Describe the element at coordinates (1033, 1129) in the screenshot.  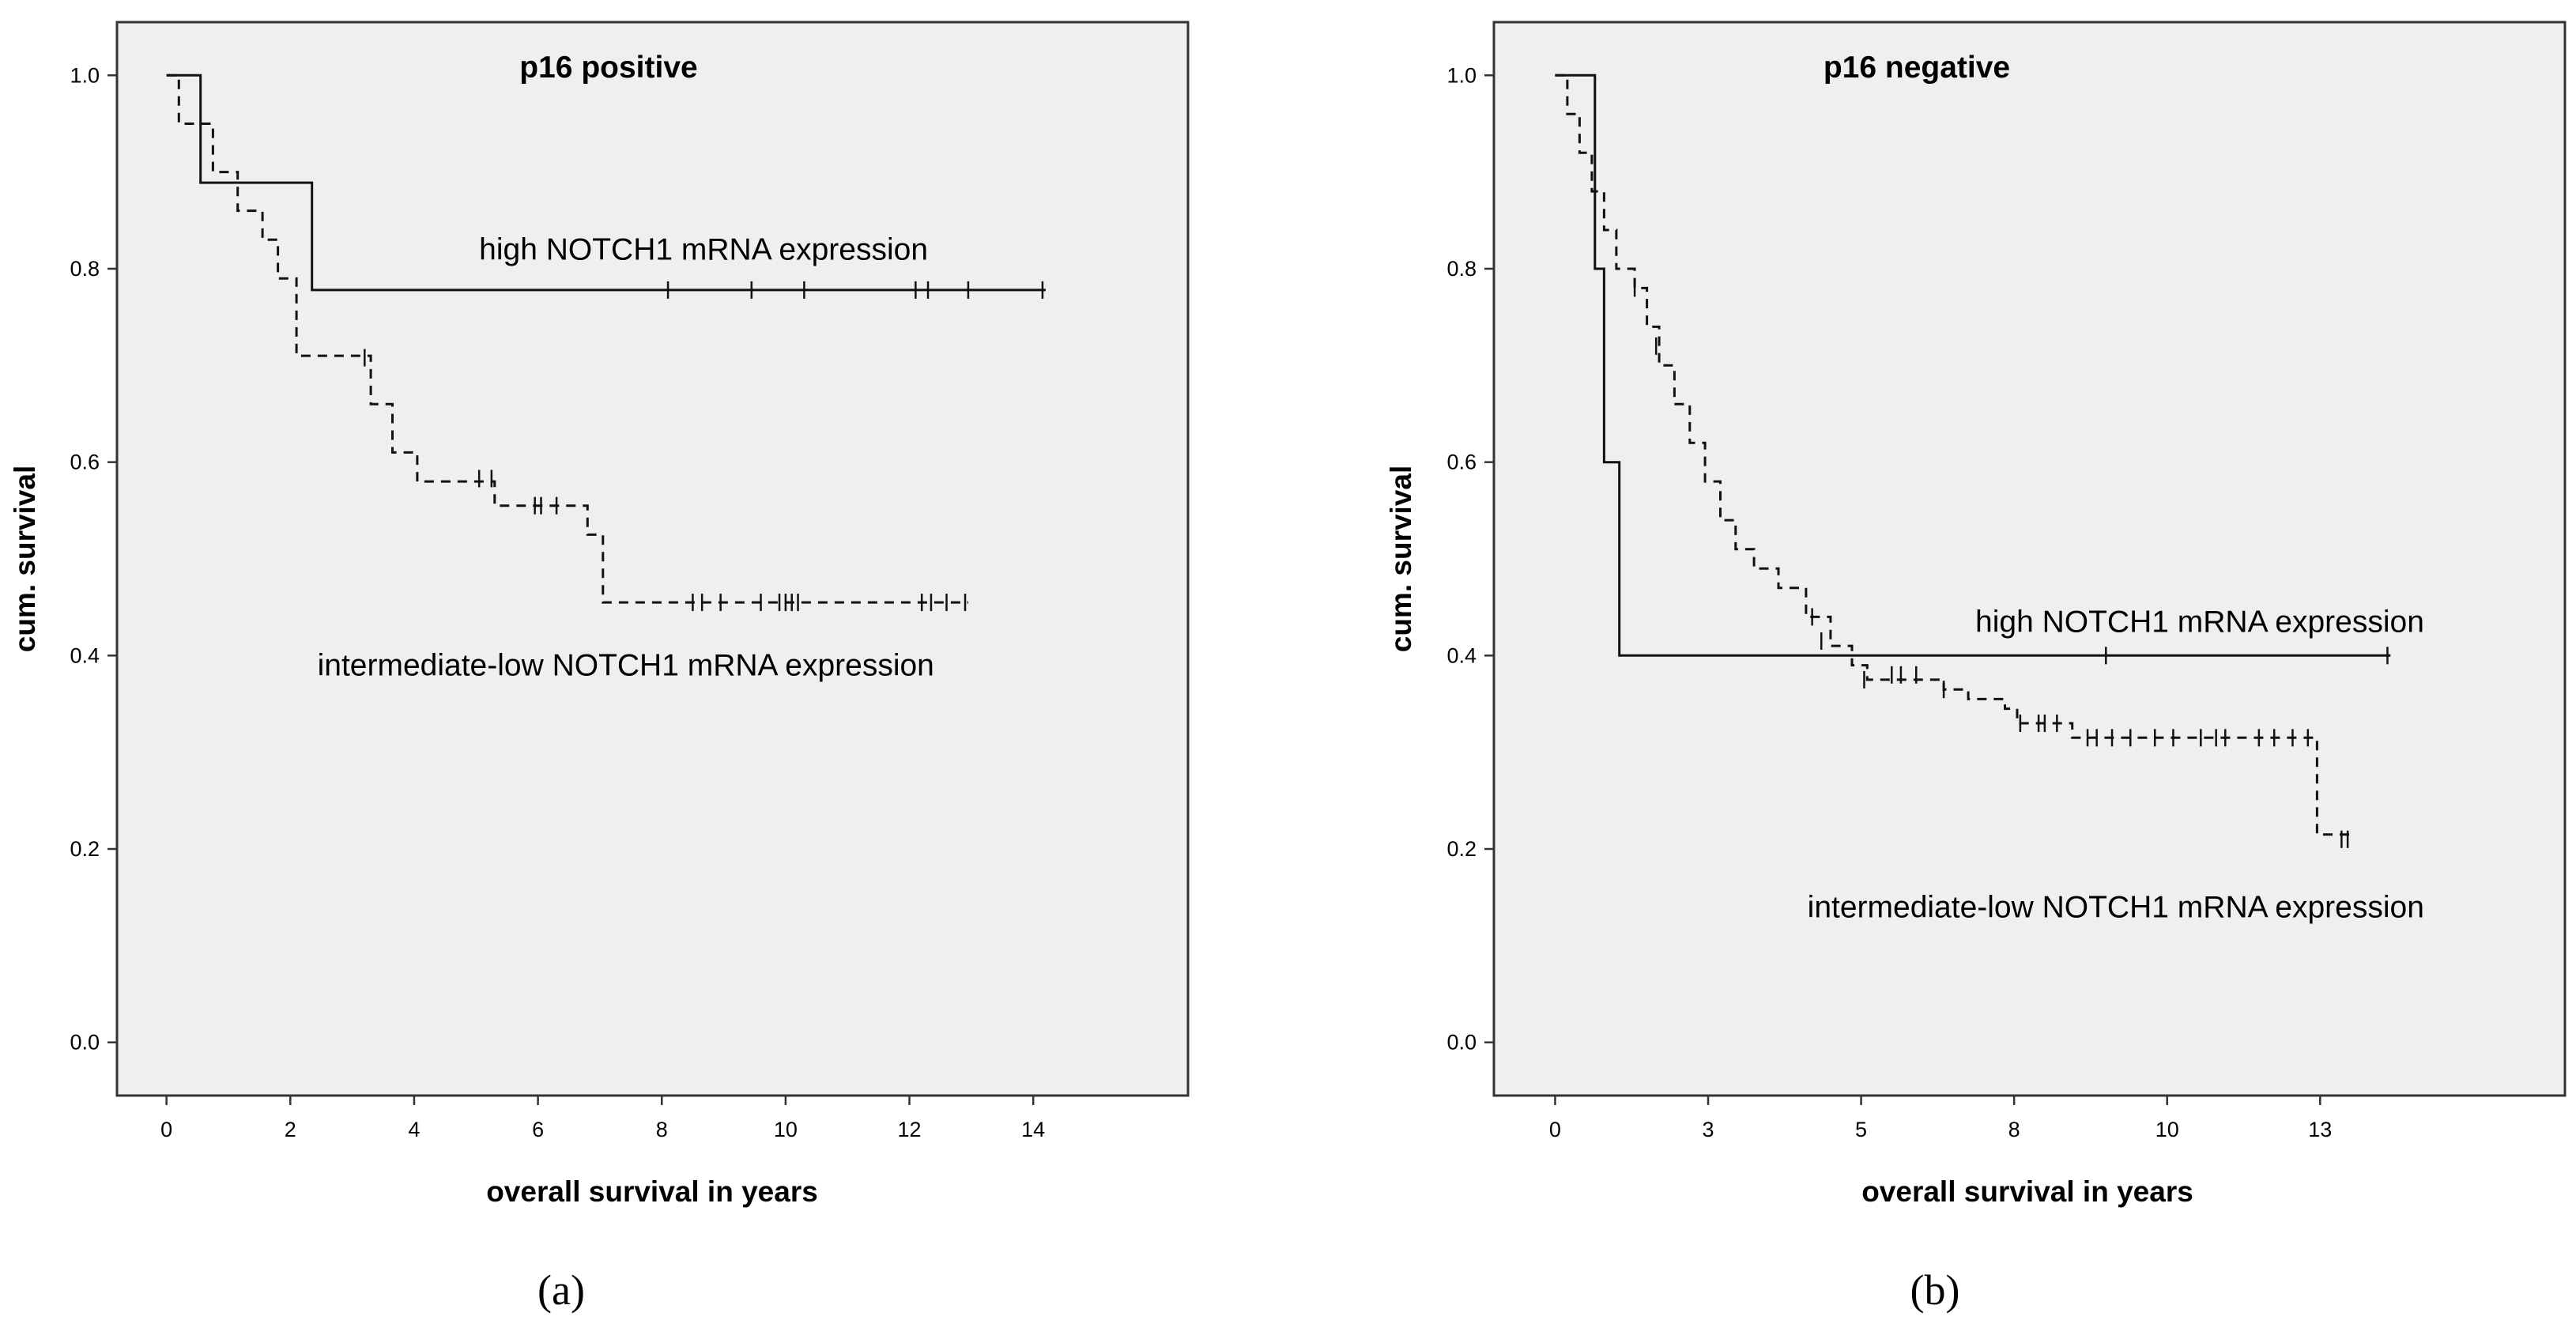
I see `x-tick-label: 14` at that location.